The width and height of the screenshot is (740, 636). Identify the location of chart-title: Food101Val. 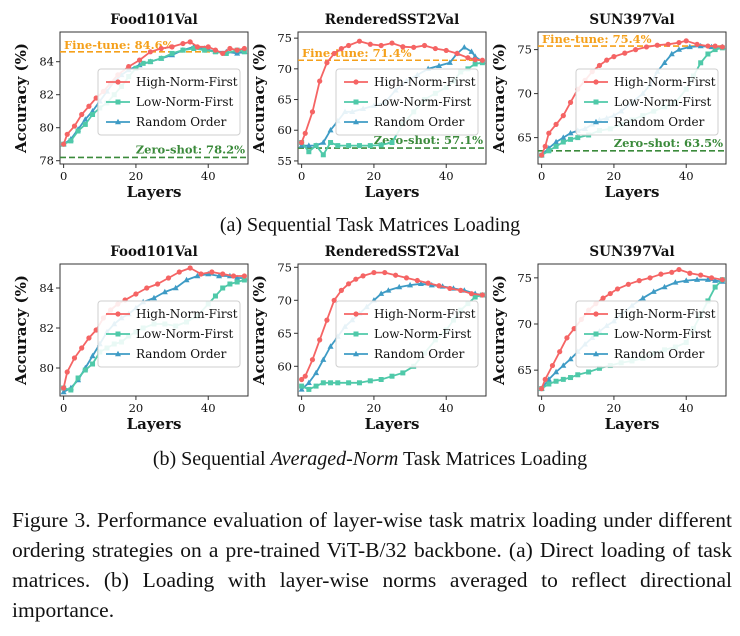
(154, 252).